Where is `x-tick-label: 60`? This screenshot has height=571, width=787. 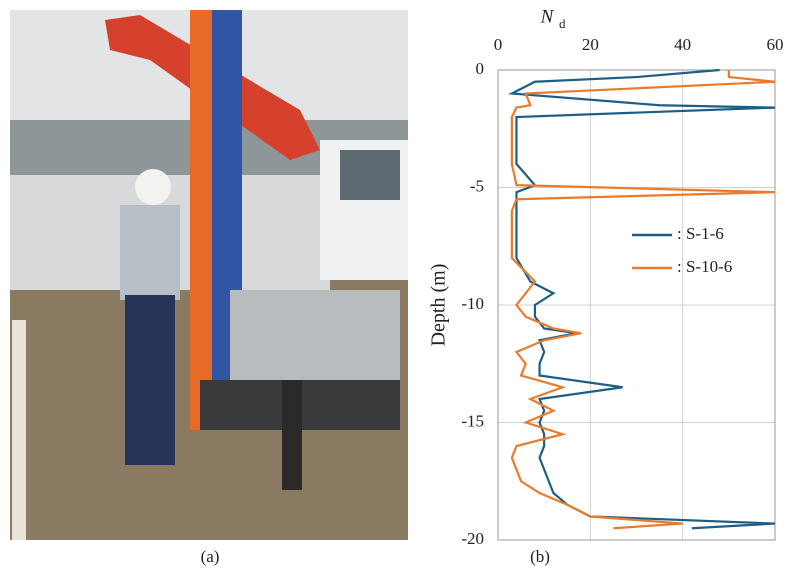 x-tick-label: 60 is located at coordinates (775, 44).